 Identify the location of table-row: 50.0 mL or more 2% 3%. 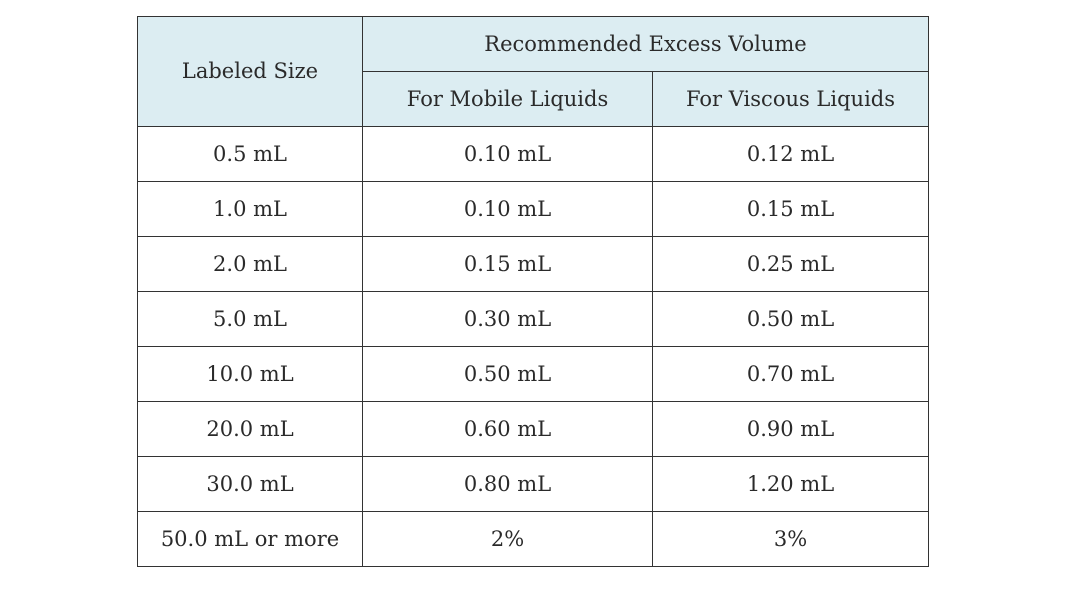
(533, 539).